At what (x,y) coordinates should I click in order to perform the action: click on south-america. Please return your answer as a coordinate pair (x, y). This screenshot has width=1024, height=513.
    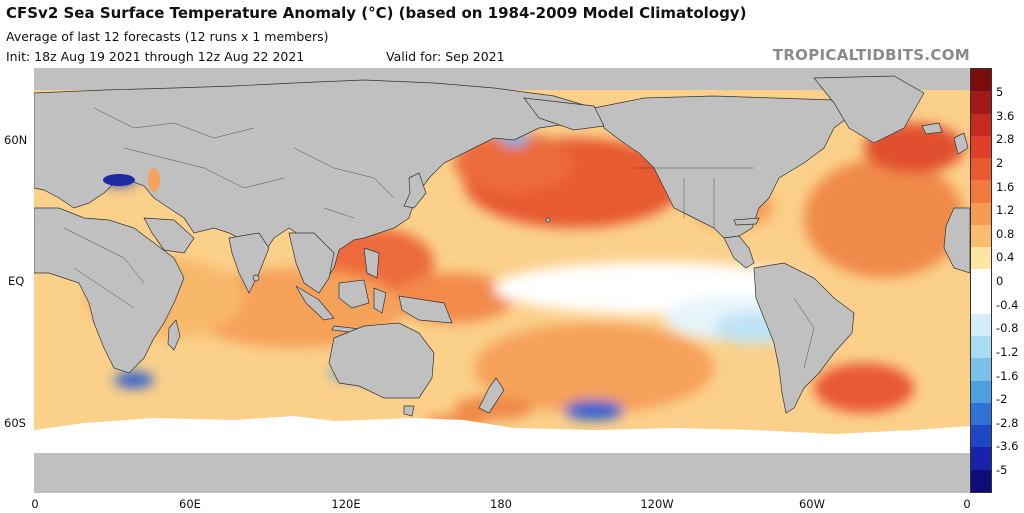
    Looking at the image, I should click on (804, 338).